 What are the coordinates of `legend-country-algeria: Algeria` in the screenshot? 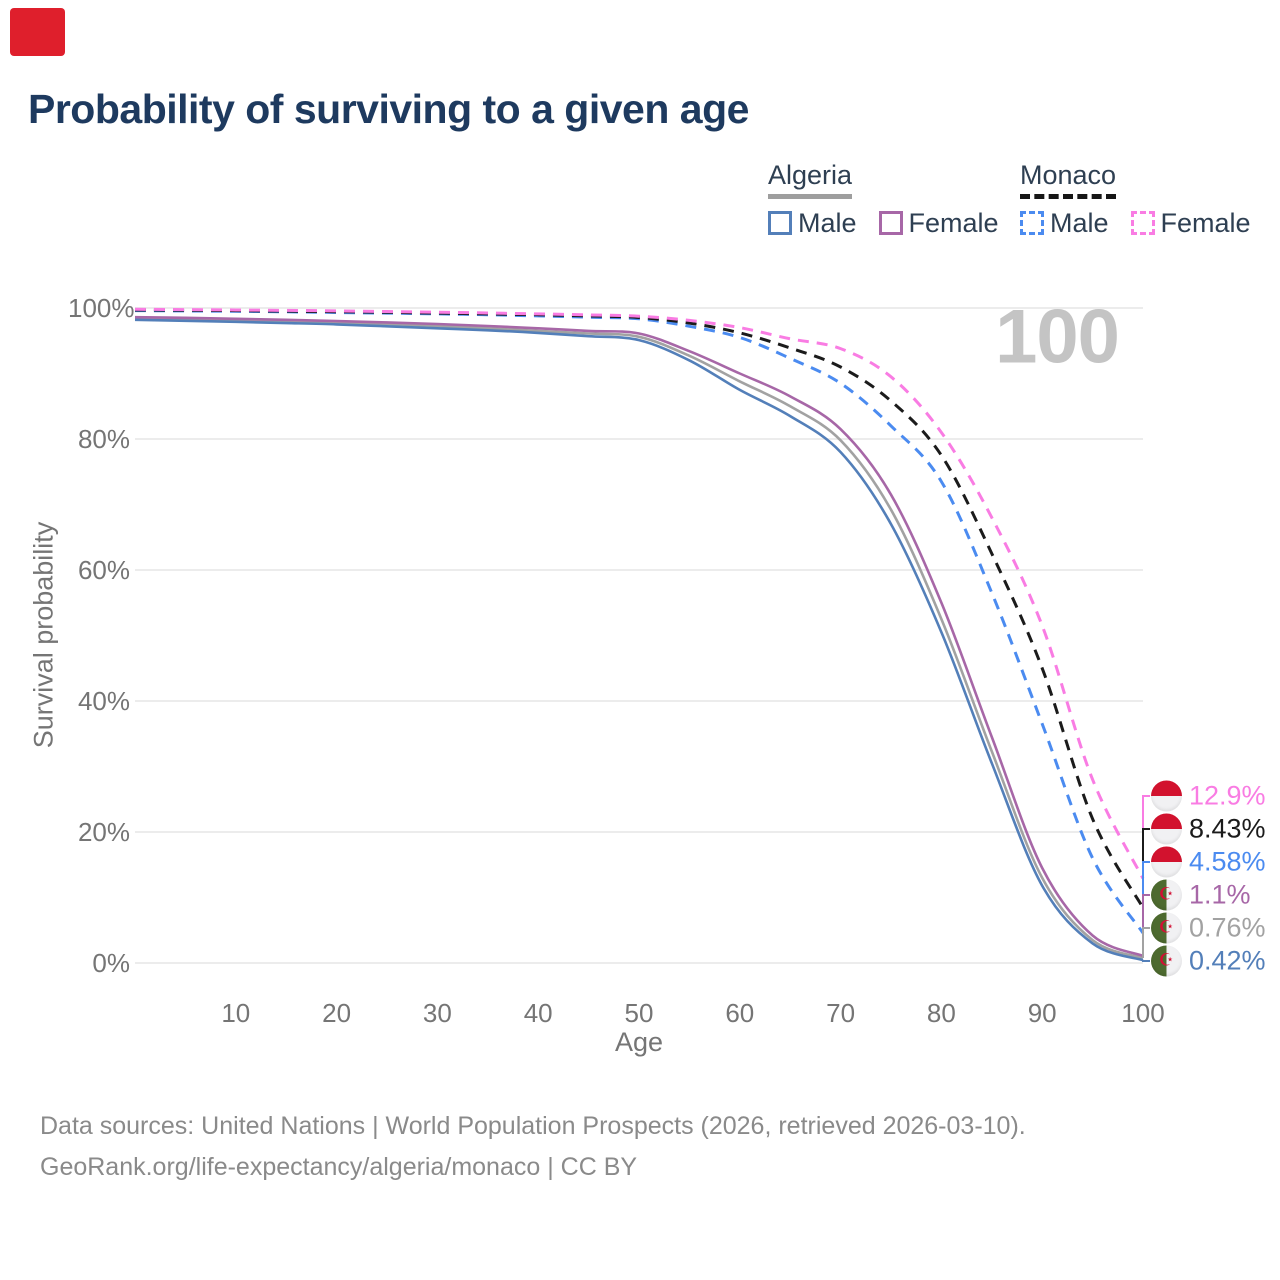 It's located at (810, 179).